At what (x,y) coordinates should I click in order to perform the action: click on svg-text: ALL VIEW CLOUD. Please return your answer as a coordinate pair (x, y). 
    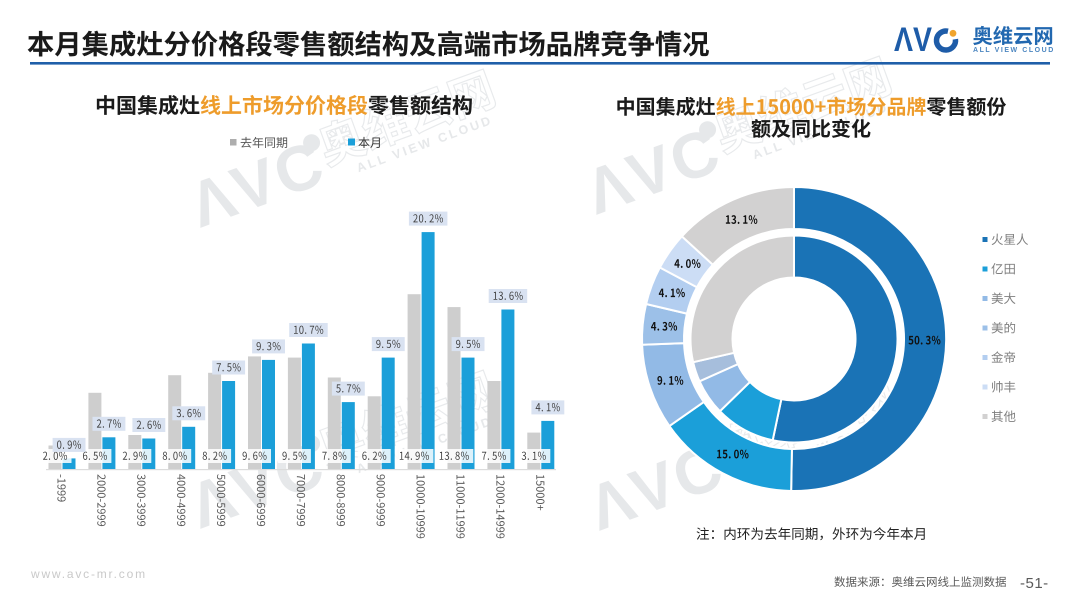
    Looking at the image, I should click on (1014, 50).